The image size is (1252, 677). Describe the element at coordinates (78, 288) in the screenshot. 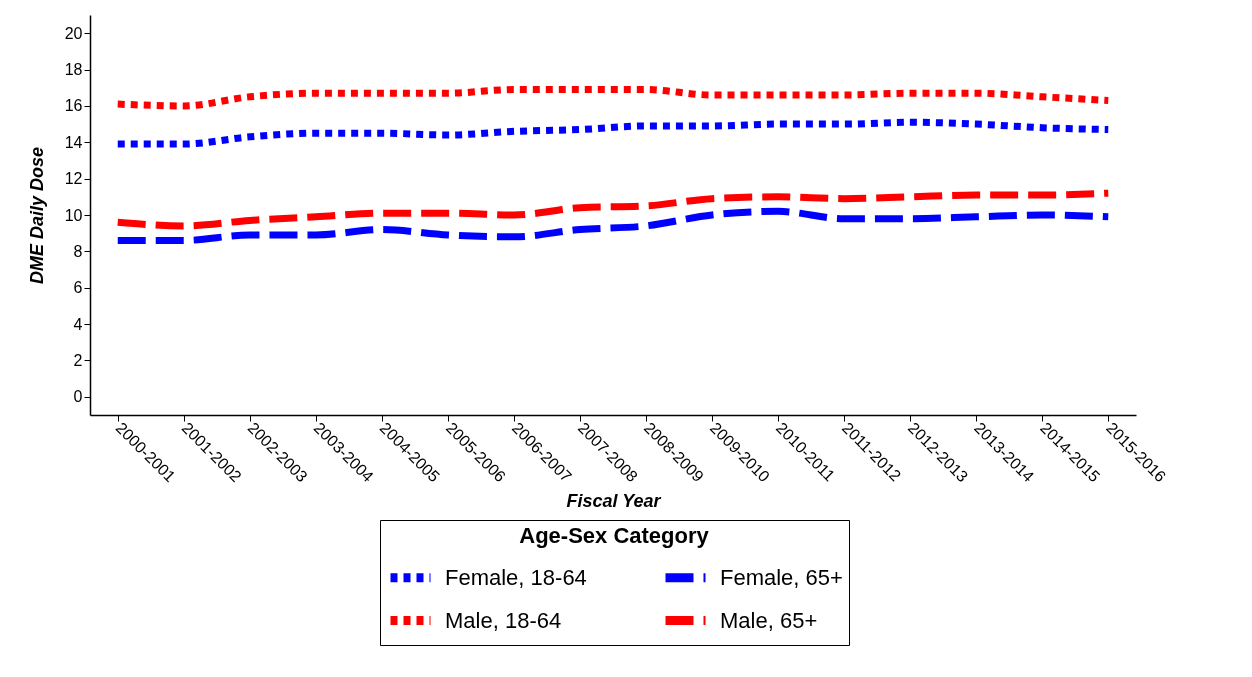

I see `y-tick-label: 6` at that location.